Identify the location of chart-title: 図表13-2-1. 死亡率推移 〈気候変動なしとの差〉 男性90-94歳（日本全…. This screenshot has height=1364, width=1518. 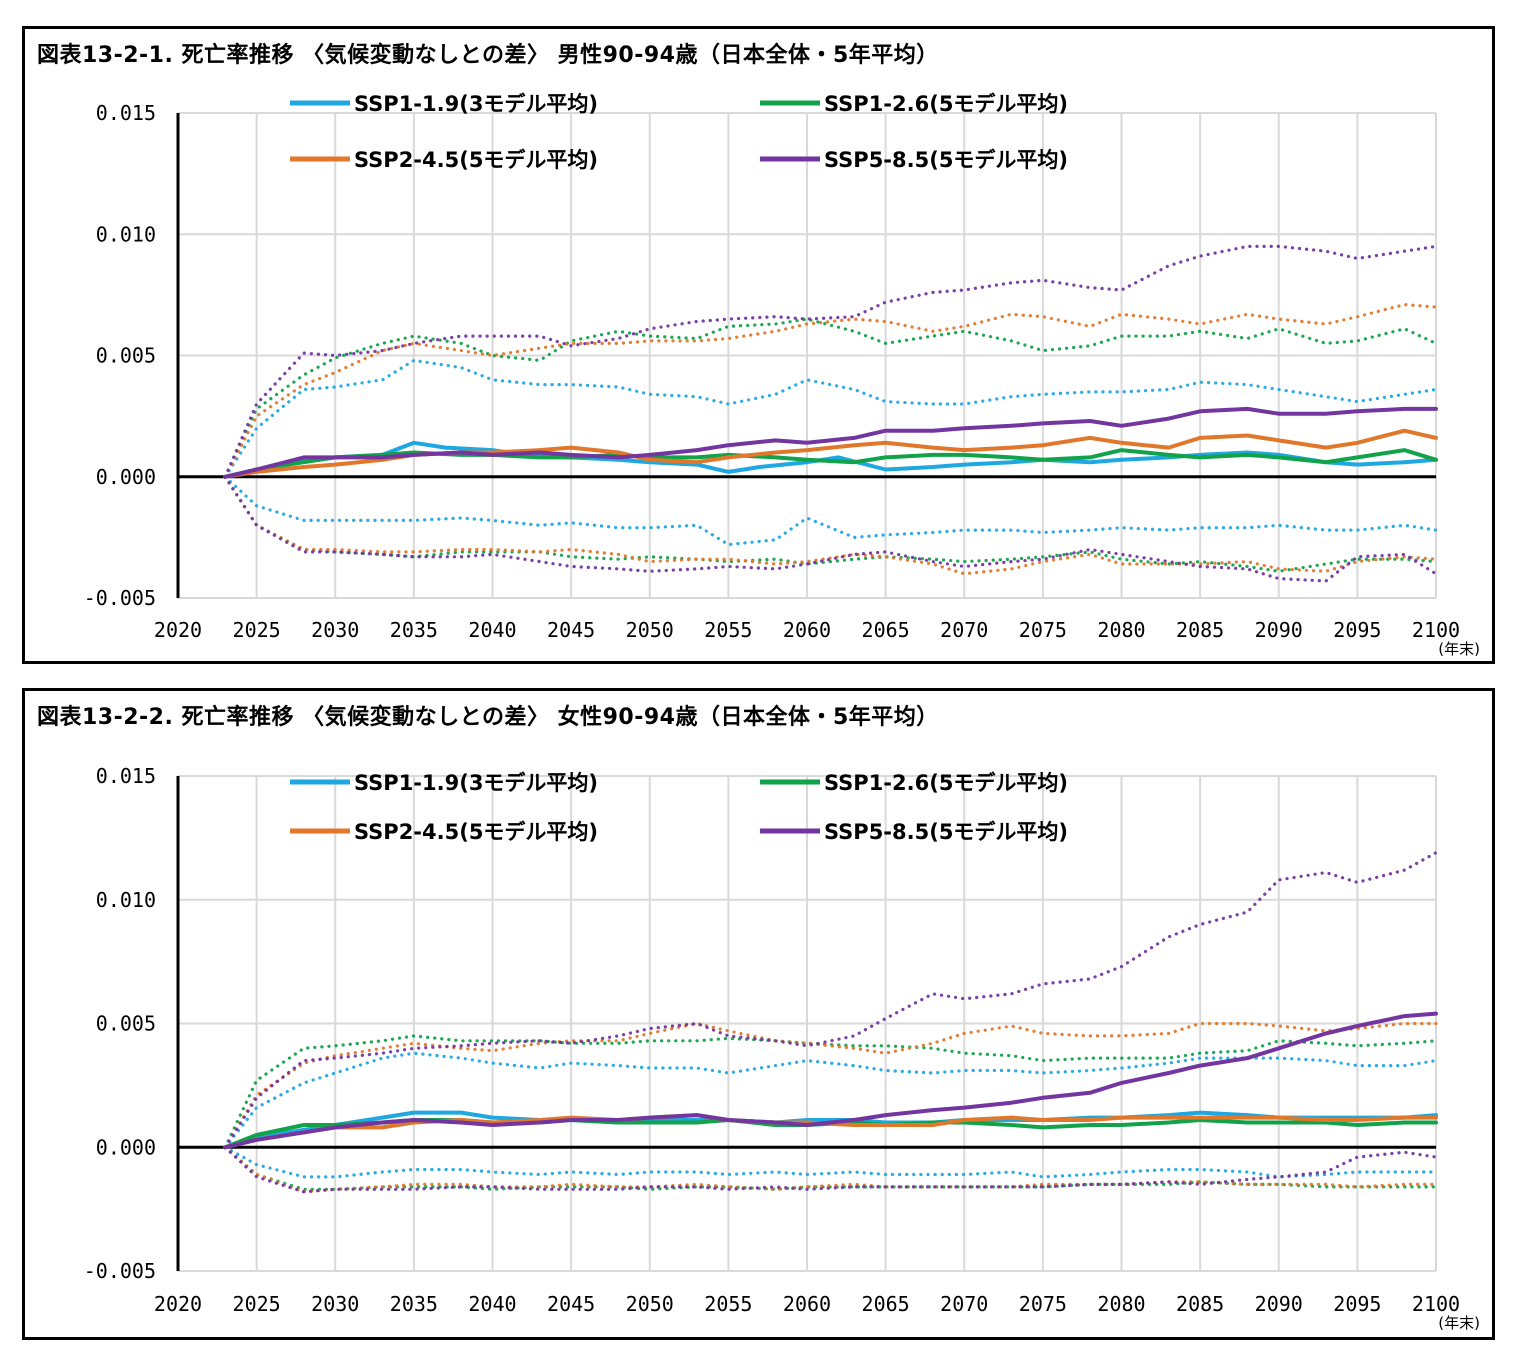
(488, 55).